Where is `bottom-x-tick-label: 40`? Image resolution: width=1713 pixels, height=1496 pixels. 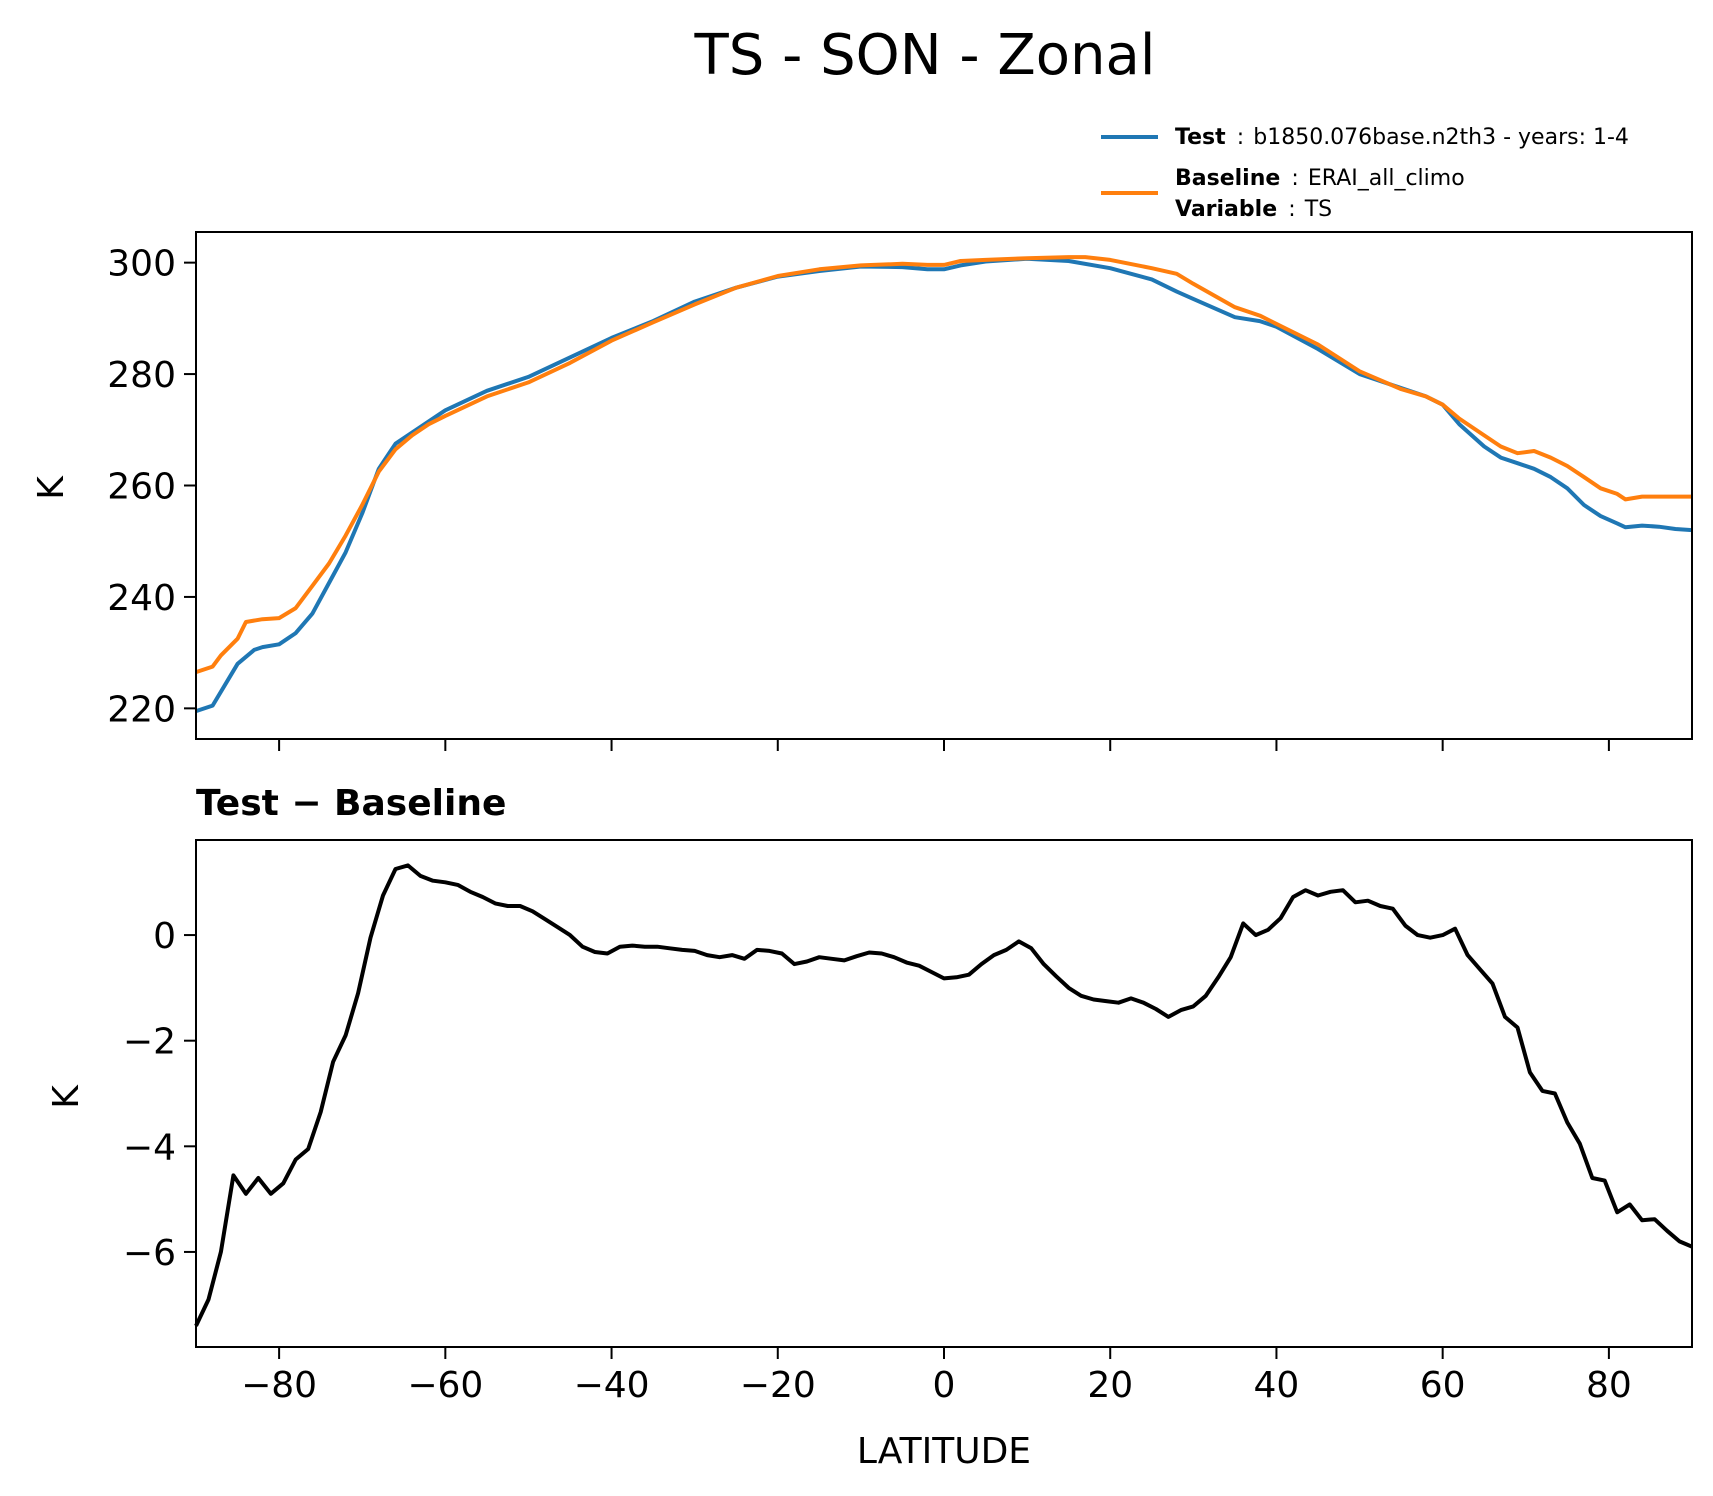
bottom-x-tick-label: 40 is located at coordinates (1277, 1385).